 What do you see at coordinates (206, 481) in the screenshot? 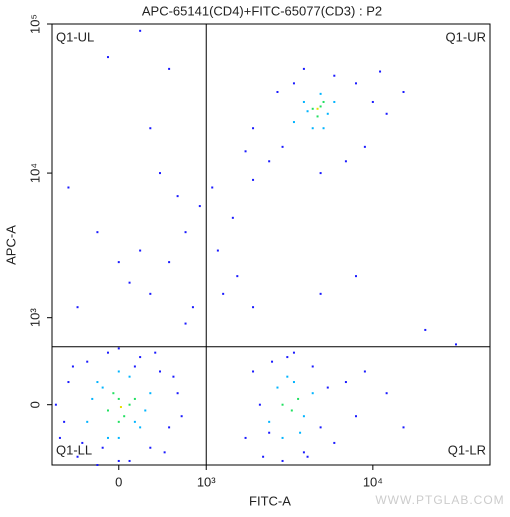
I see `x-tick-label: 10³` at bounding box center [206, 481].